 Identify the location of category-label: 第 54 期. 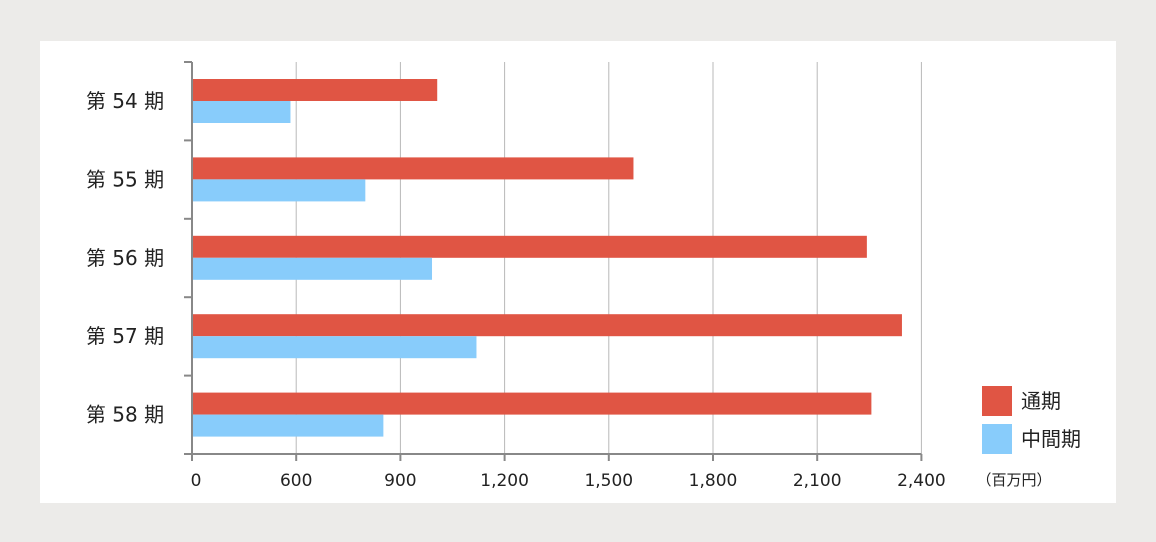
(125, 101).